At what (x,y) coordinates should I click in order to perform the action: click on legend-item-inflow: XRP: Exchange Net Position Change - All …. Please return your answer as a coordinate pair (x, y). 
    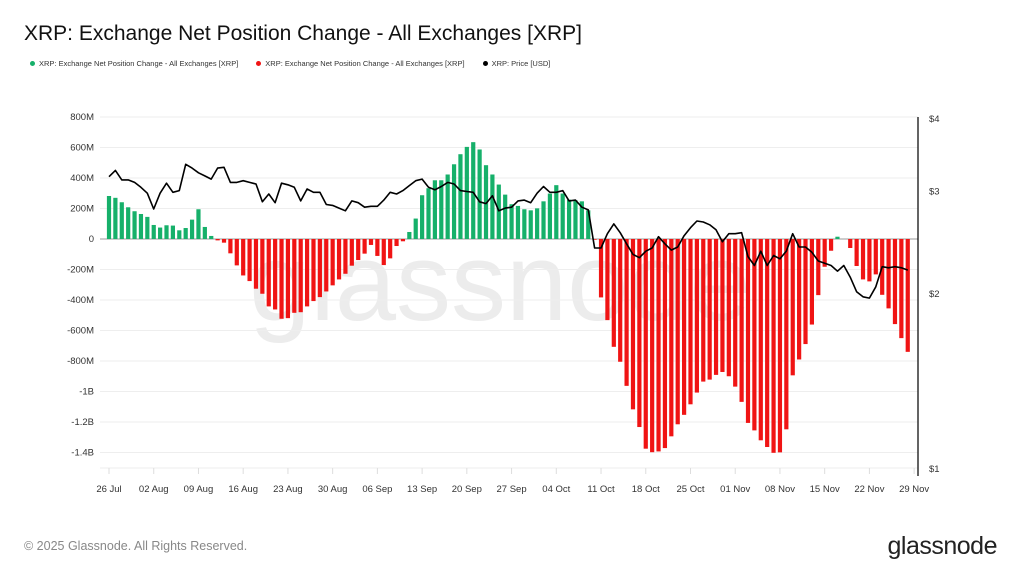
    Looking at the image, I should click on (134, 63).